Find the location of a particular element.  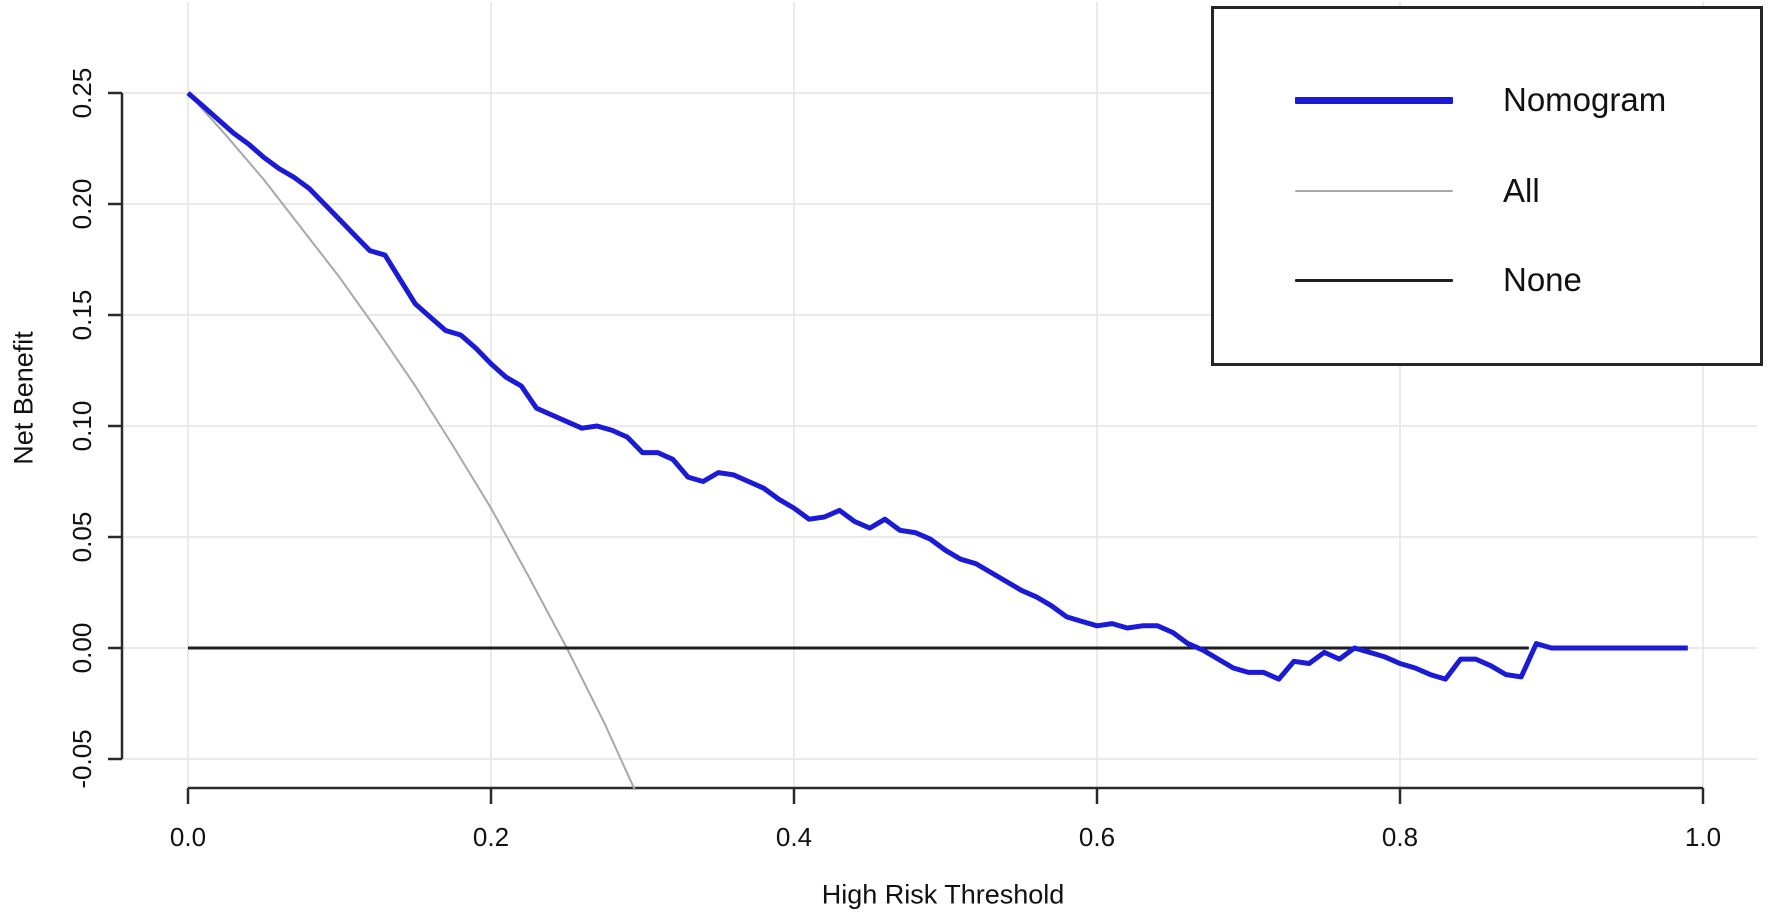

legend-label-none: None is located at coordinates (1542, 279).